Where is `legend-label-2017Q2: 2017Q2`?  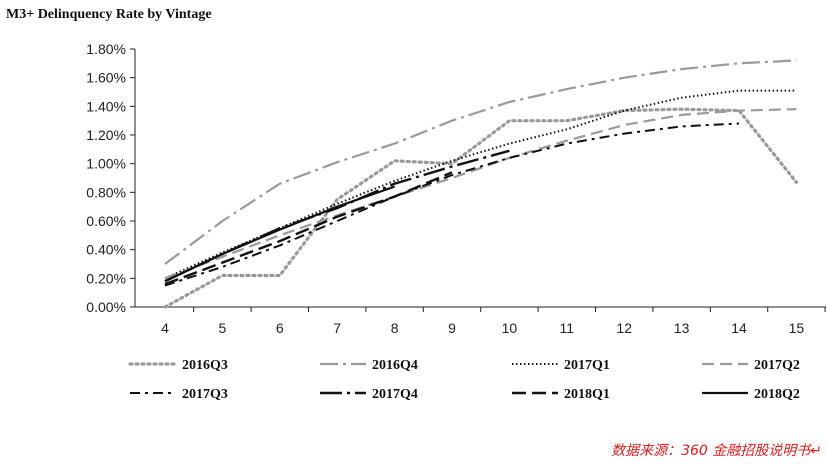
legend-label-2017Q2: 2017Q2 is located at coordinates (777, 365).